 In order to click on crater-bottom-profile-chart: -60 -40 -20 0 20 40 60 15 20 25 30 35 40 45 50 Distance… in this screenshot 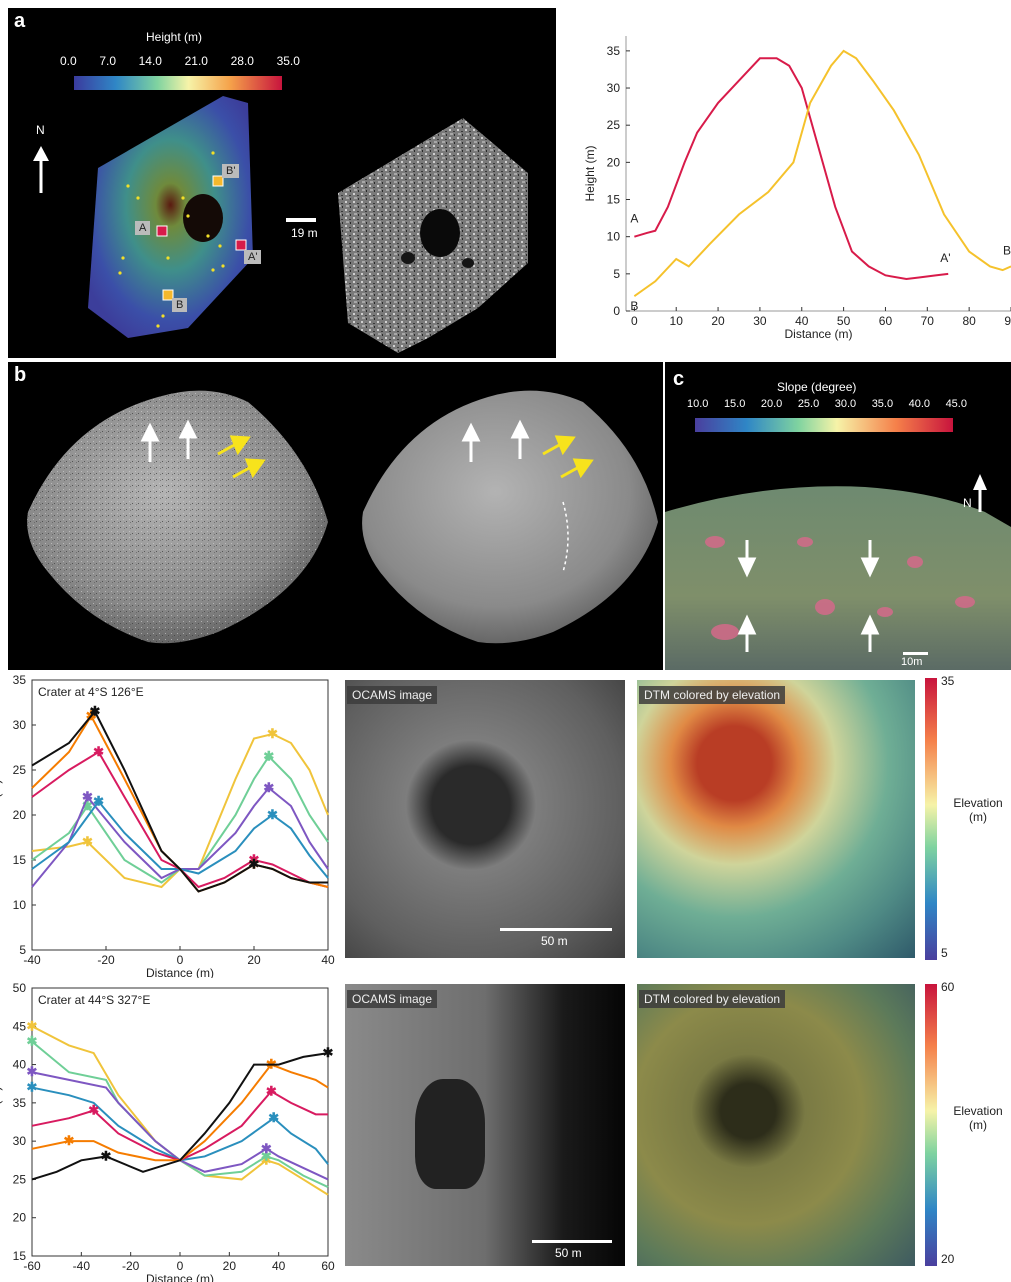, I will do `click(167, 1131)`.